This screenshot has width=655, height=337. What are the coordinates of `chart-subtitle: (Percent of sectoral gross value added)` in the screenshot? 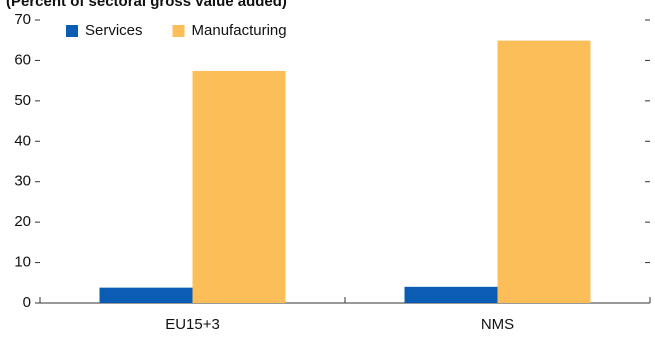 It's located at (146, 5).